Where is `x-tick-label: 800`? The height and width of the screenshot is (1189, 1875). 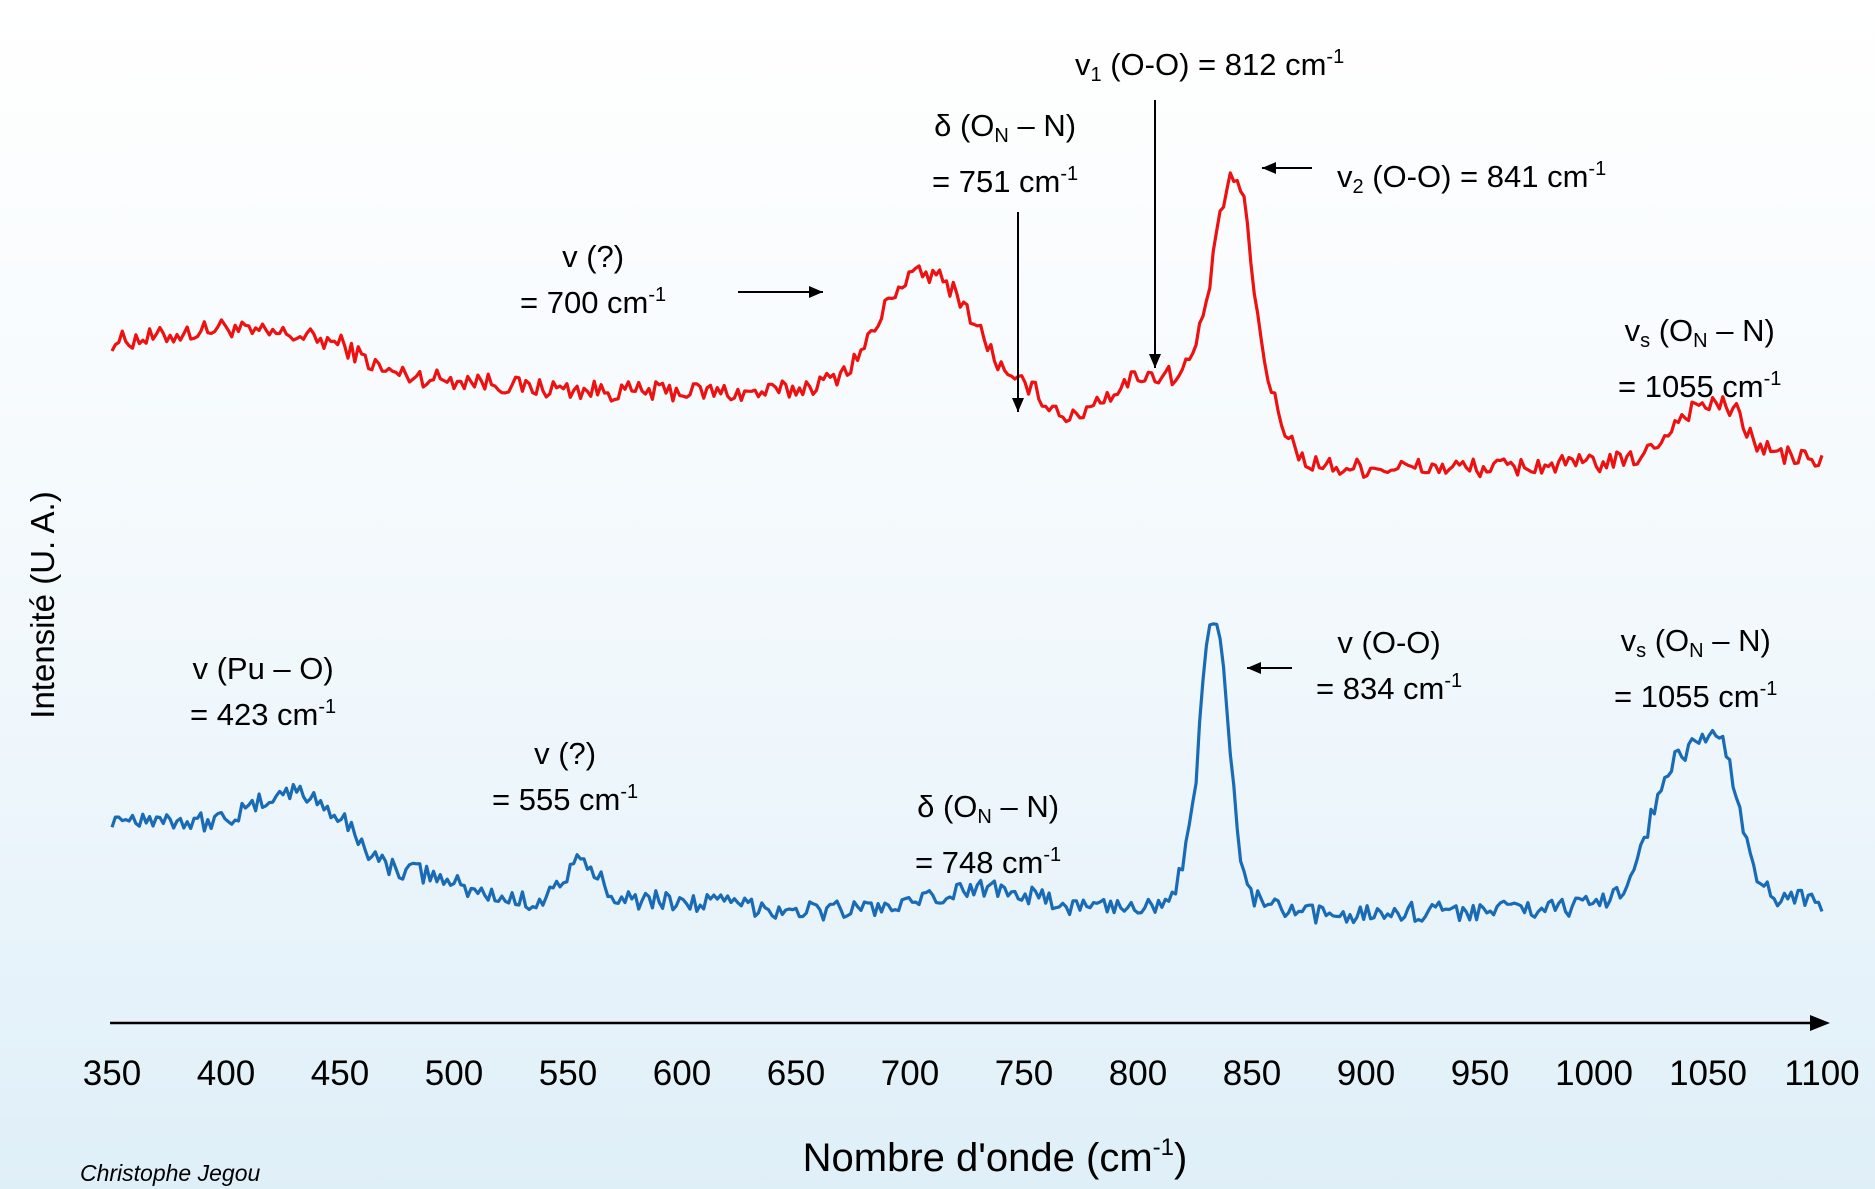
x-tick-label: 800 is located at coordinates (1138, 1073).